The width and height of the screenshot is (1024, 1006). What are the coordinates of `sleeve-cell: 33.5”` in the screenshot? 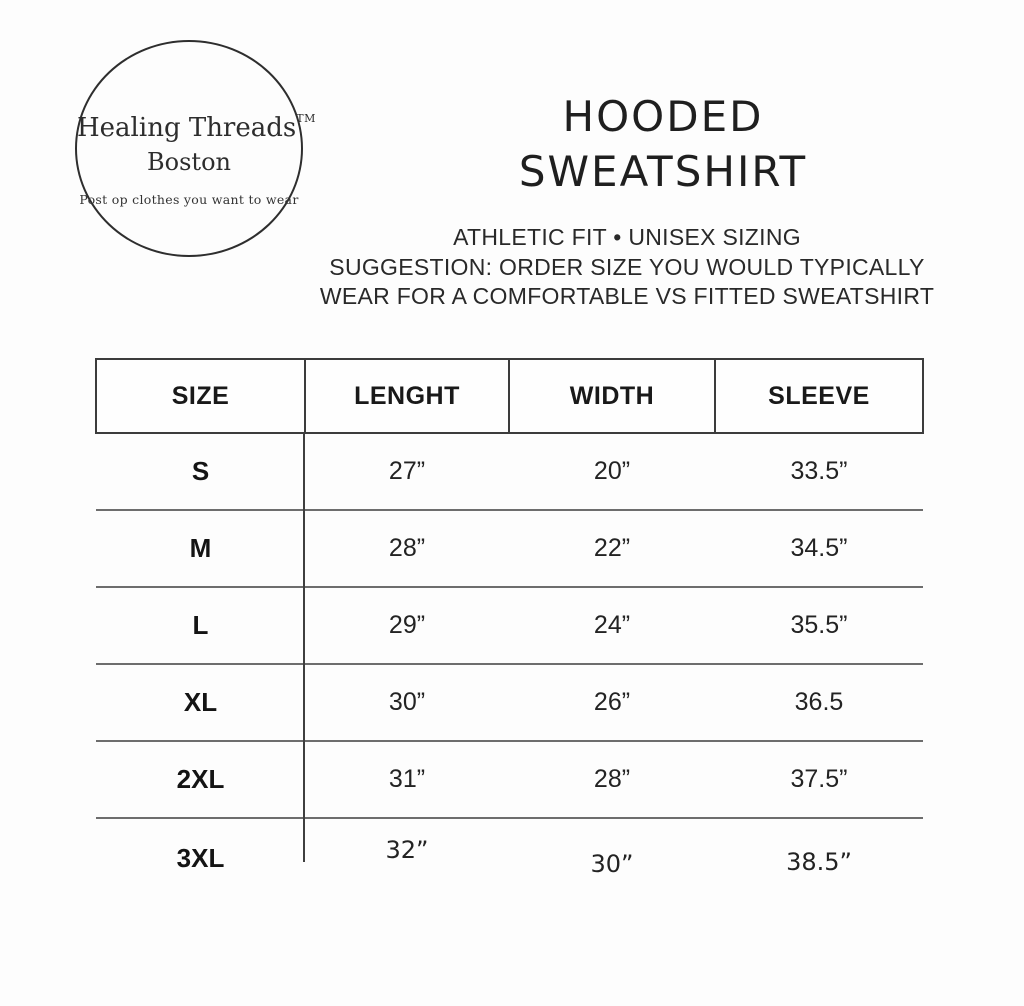 It's located at (819, 472).